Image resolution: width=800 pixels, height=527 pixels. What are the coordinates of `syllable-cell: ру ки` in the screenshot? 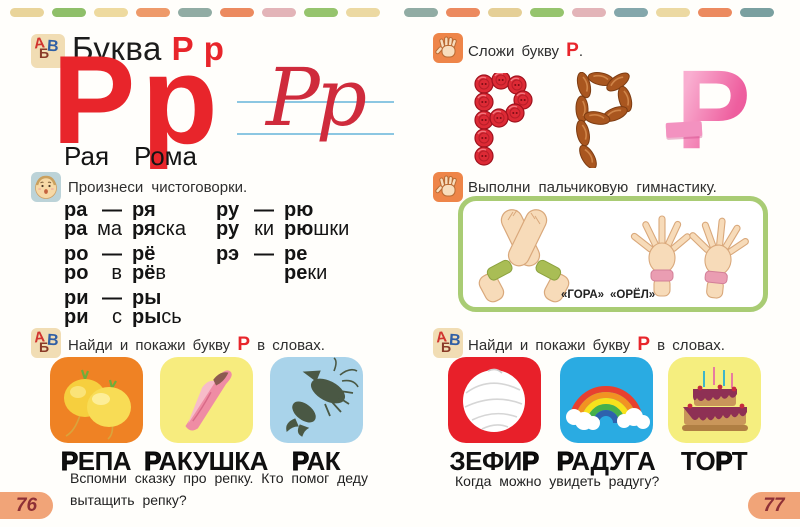 It's located at (245, 229).